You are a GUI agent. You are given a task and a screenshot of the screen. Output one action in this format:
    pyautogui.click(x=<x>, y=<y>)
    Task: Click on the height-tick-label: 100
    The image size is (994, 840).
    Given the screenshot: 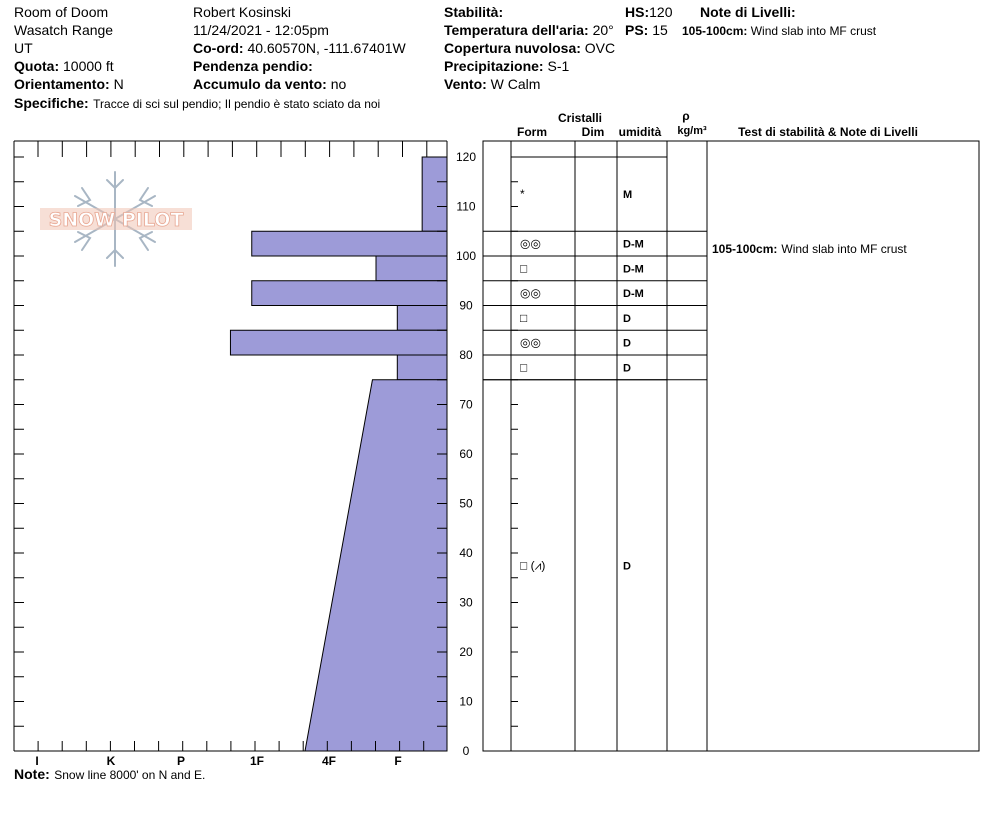 What is the action you would take?
    pyautogui.click(x=466, y=256)
    